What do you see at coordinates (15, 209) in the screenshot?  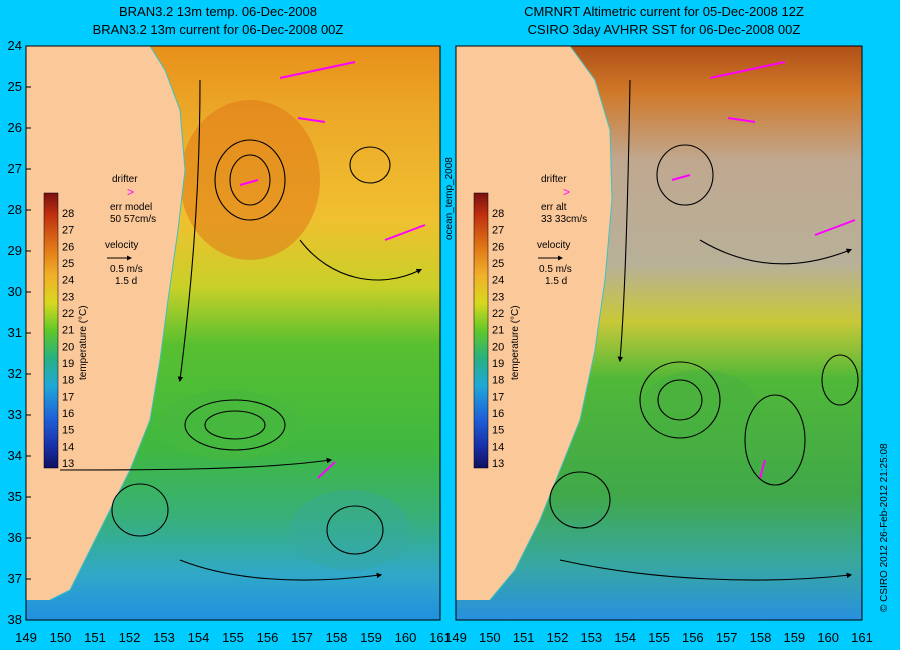 I see `latitude-tick-label: 28` at bounding box center [15, 209].